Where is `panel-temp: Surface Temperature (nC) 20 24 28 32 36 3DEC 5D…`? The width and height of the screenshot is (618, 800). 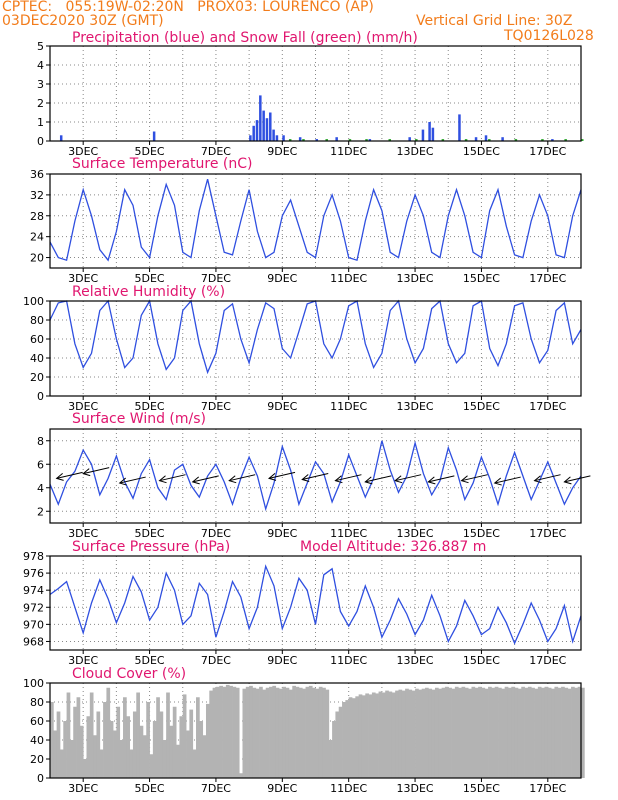 panel-temp: Surface Temperature (nC) 20 24 28 32 36 3DEC 5D… is located at coordinates (306, 220).